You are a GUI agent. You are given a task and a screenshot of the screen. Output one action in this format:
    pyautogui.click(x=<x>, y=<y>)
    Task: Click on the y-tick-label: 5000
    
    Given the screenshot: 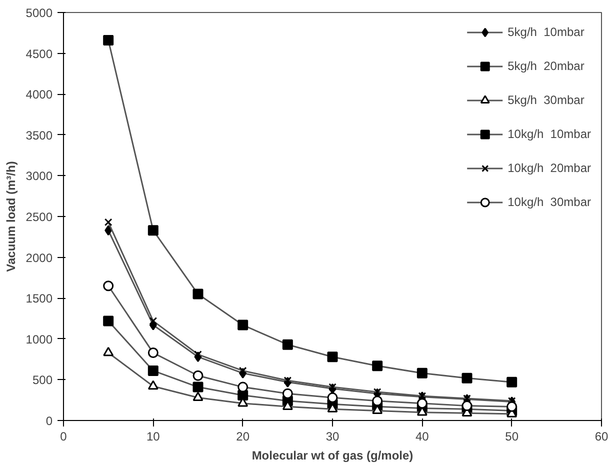 What is the action you would take?
    pyautogui.click(x=39, y=13)
    